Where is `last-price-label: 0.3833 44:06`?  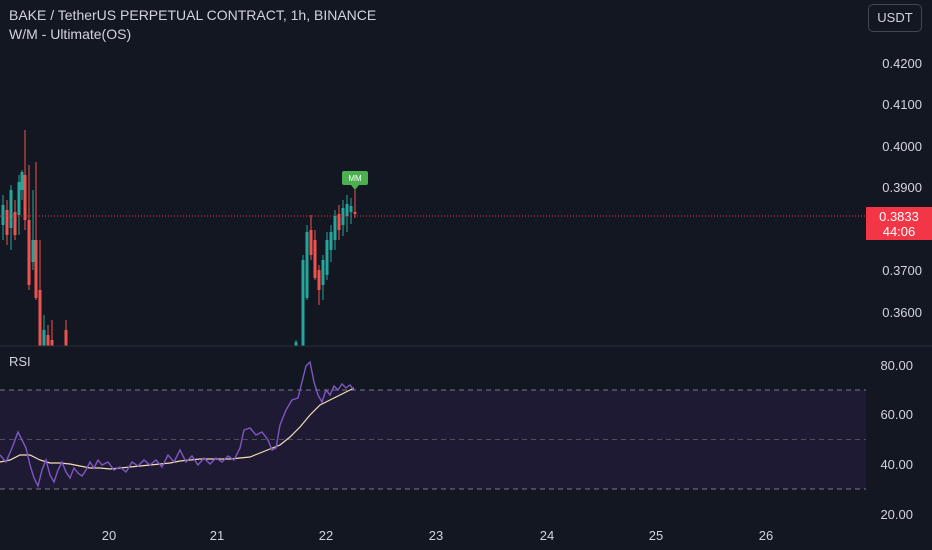
last-price-label: 0.3833 44:06 is located at coordinates (899, 223).